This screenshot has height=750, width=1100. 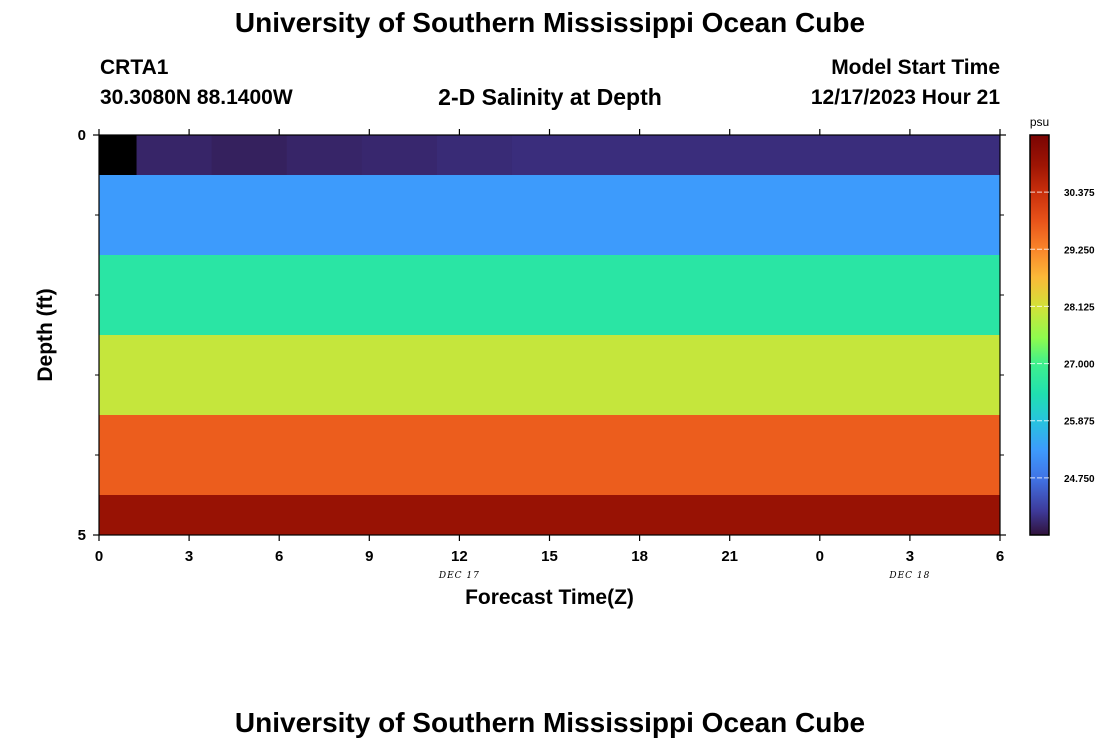 I want to click on station-coordinates: 30.3080N 88.1400W, so click(x=196, y=97).